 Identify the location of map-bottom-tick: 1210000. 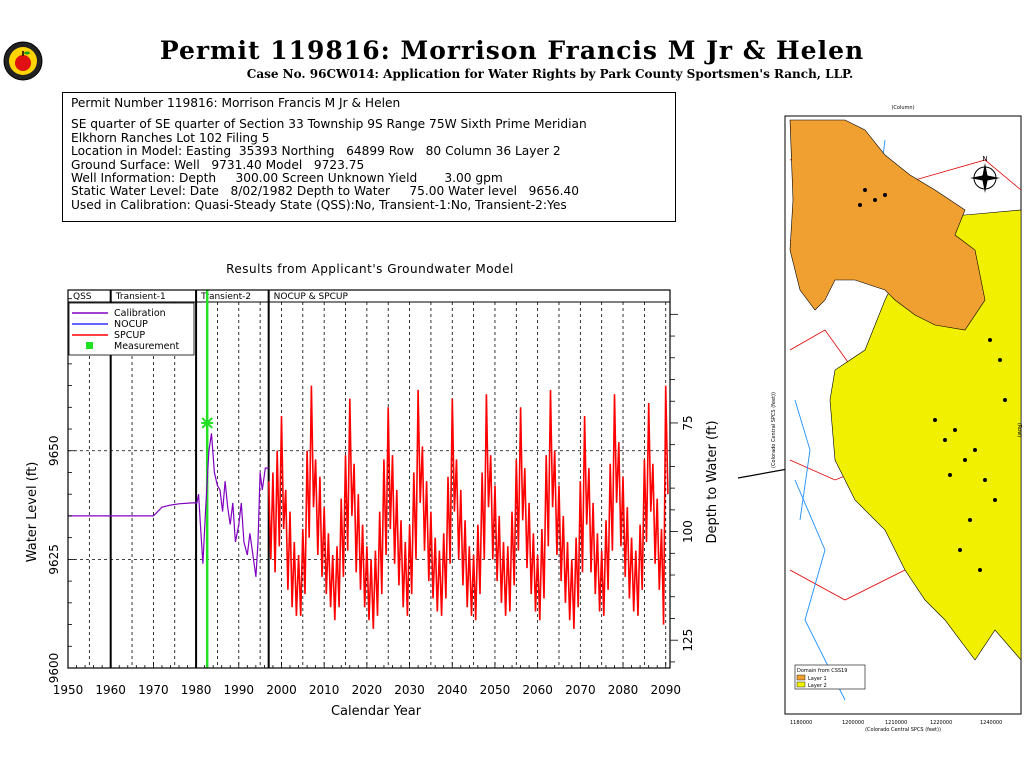
(896, 723).